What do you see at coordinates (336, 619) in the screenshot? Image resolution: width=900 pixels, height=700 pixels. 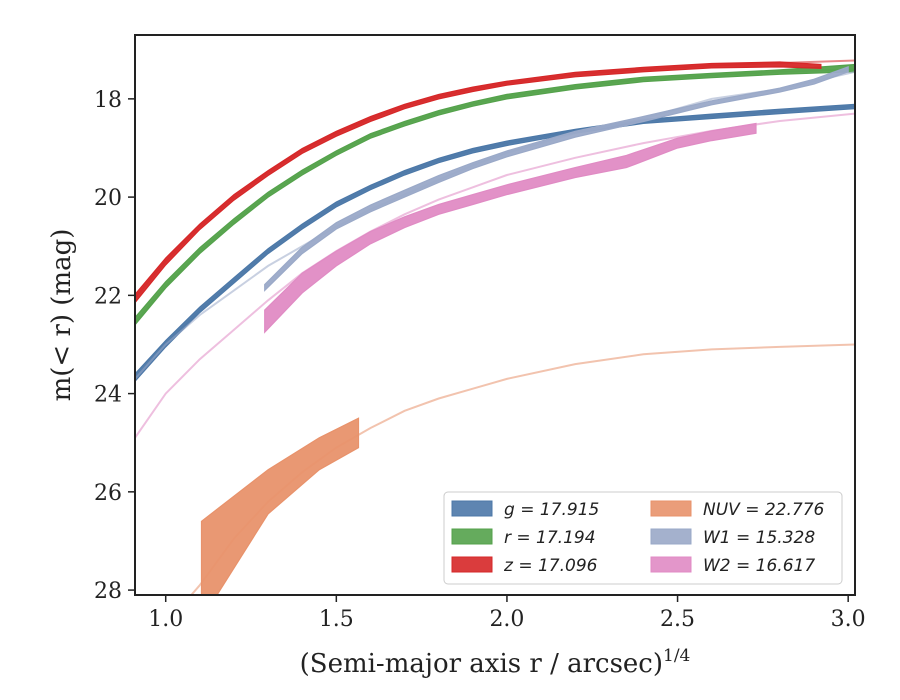 I see `x-tick-label: 1.5` at bounding box center [336, 619].